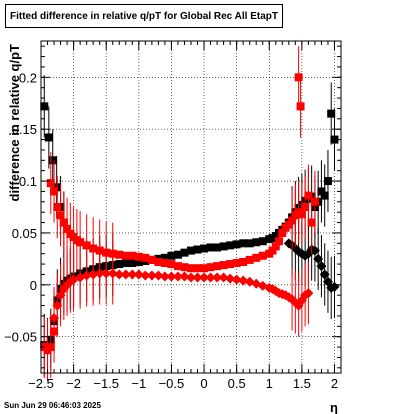 The width and height of the screenshot is (400, 414). What do you see at coordinates (41, 383) in the screenshot?
I see `x-tick-label: −2.5` at bounding box center [41, 383].